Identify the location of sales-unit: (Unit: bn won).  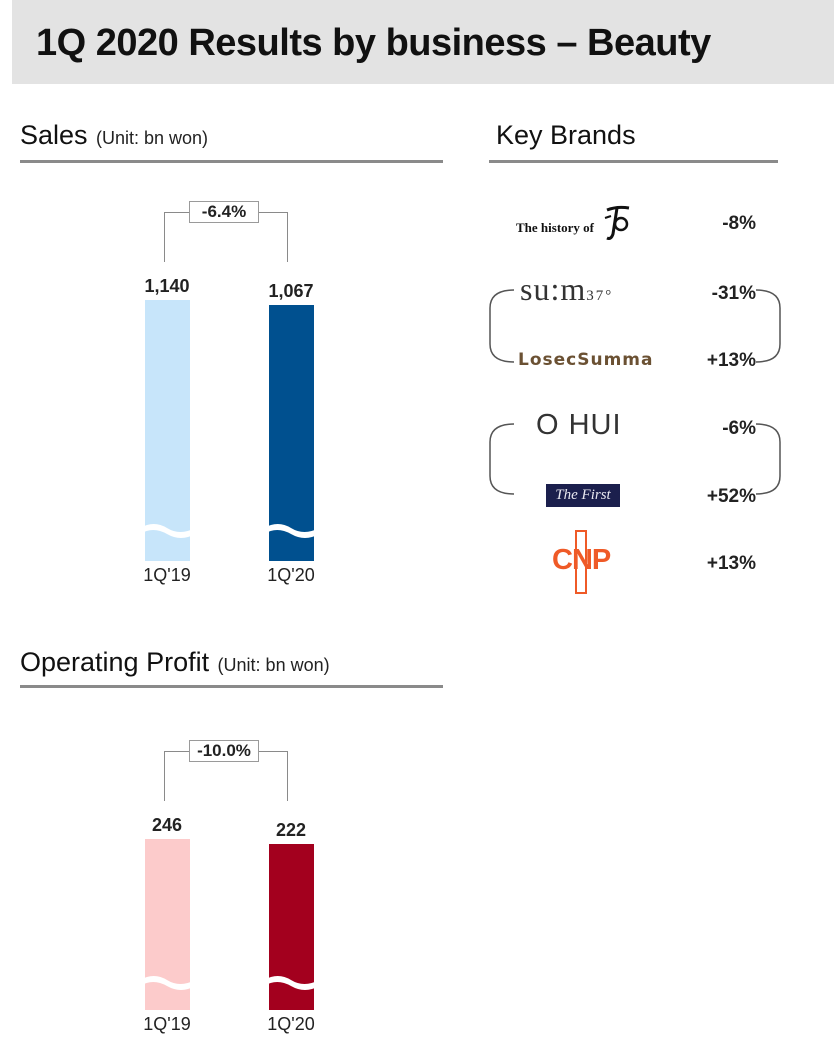
(152, 138).